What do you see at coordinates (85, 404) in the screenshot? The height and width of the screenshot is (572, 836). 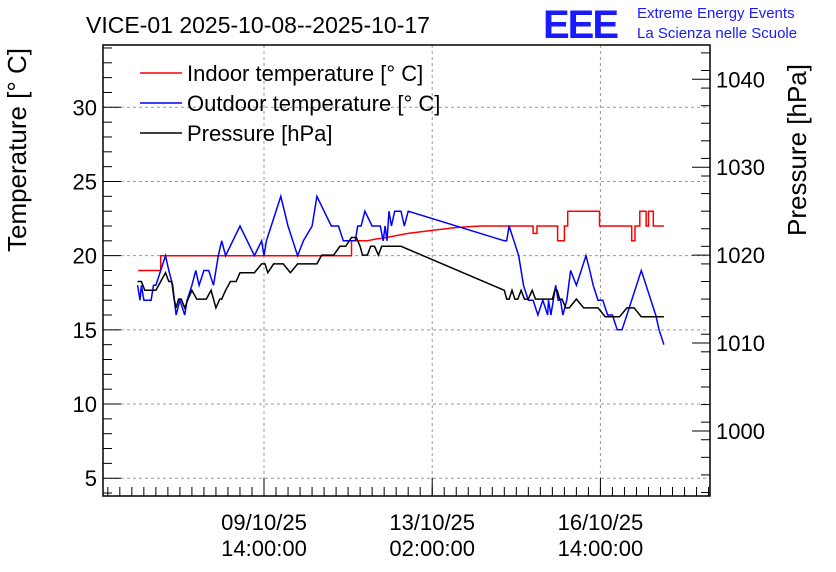 I see `y-tick-label: 10` at bounding box center [85, 404].